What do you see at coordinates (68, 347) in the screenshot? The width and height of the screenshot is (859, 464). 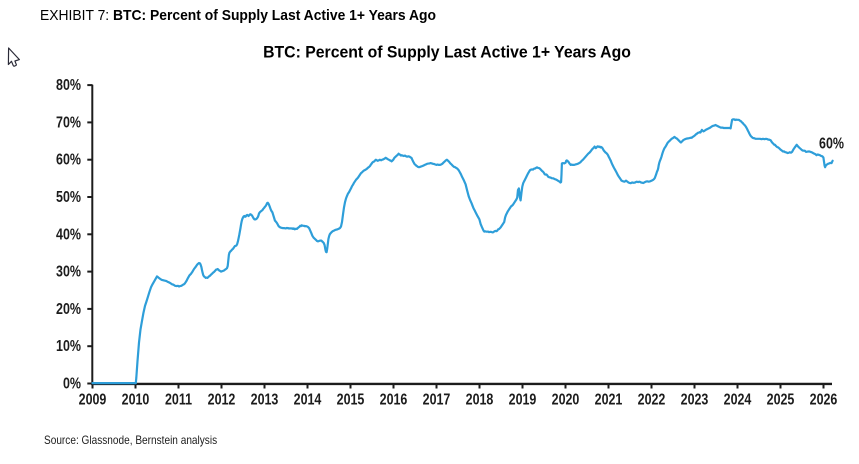 I see `svg-text: 10%` at bounding box center [68, 347].